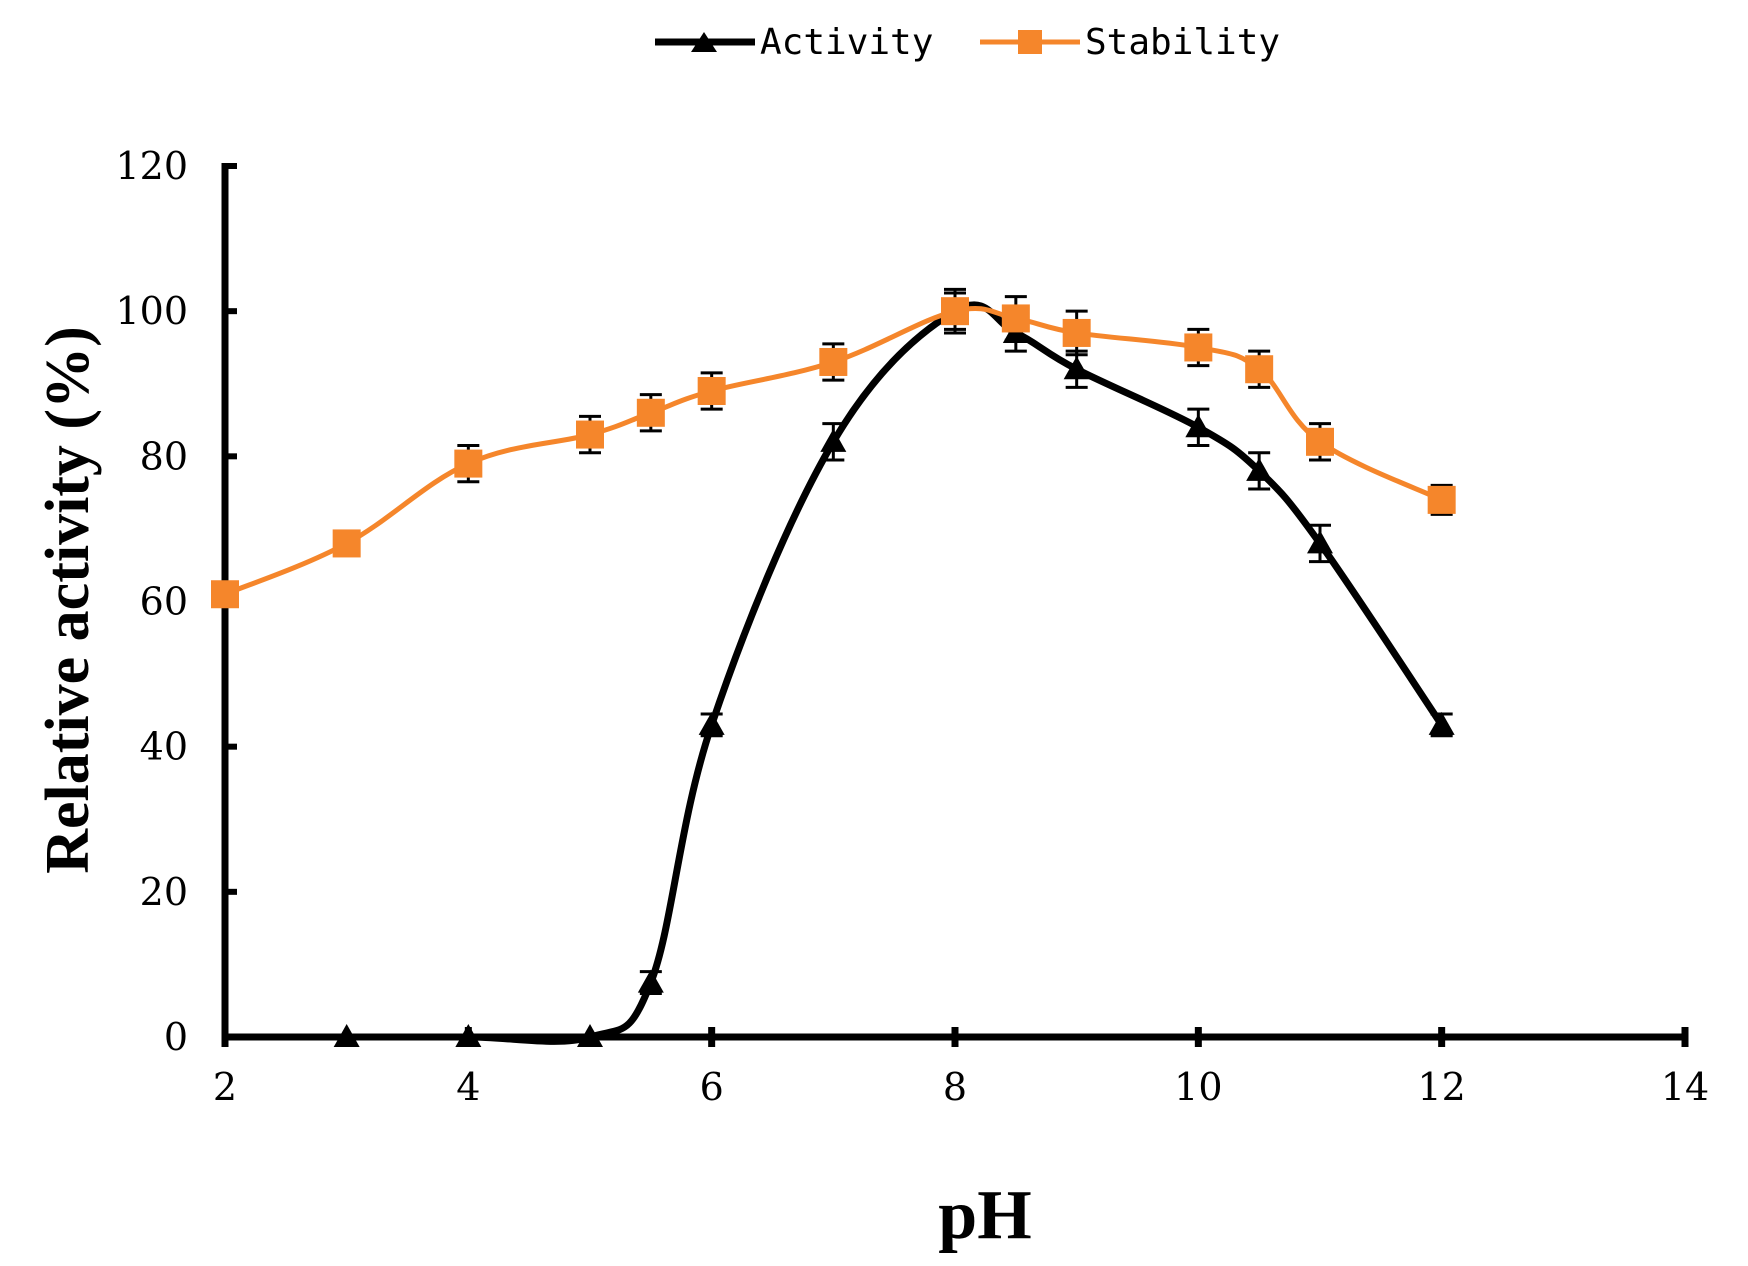 This screenshot has width=1748, height=1266. What do you see at coordinates (164, 892) in the screenshot?
I see `y-tick-label: 20` at bounding box center [164, 892].